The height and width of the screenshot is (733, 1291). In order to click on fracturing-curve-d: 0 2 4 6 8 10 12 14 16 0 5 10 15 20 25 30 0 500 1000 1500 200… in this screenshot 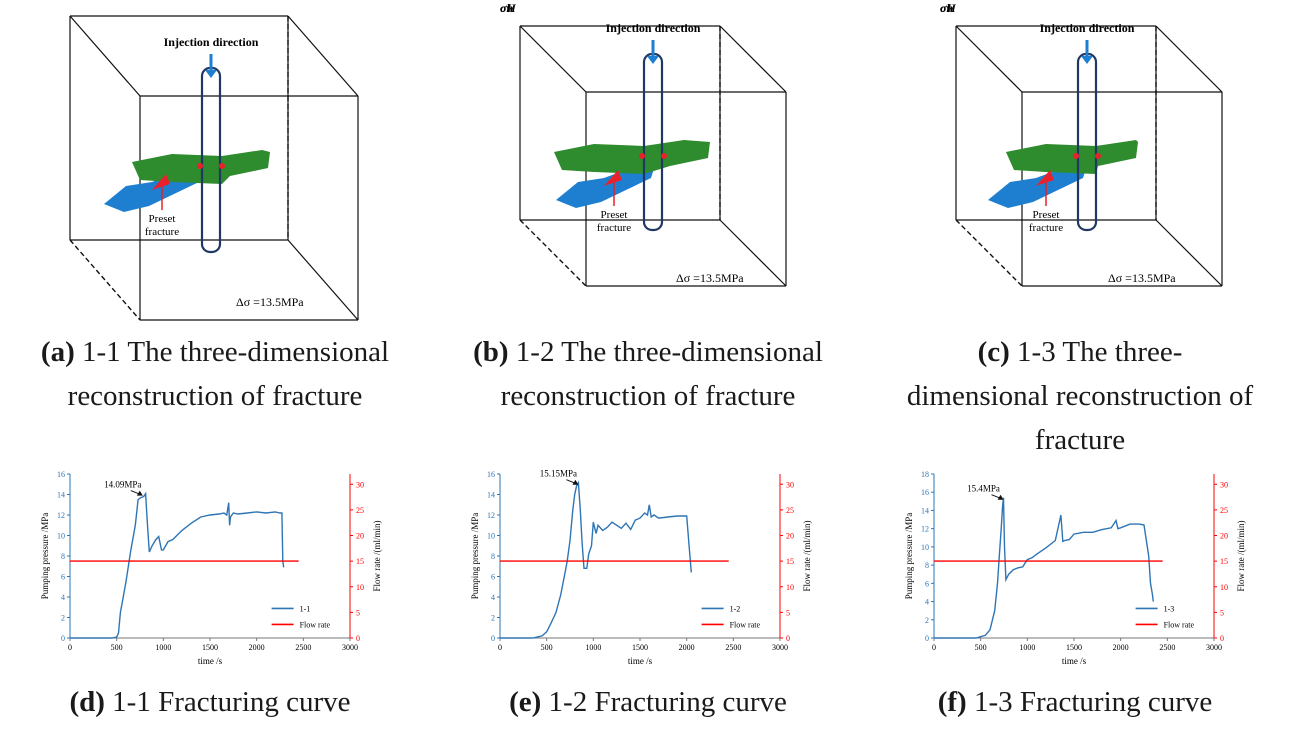, I will do `click(211, 568)`.